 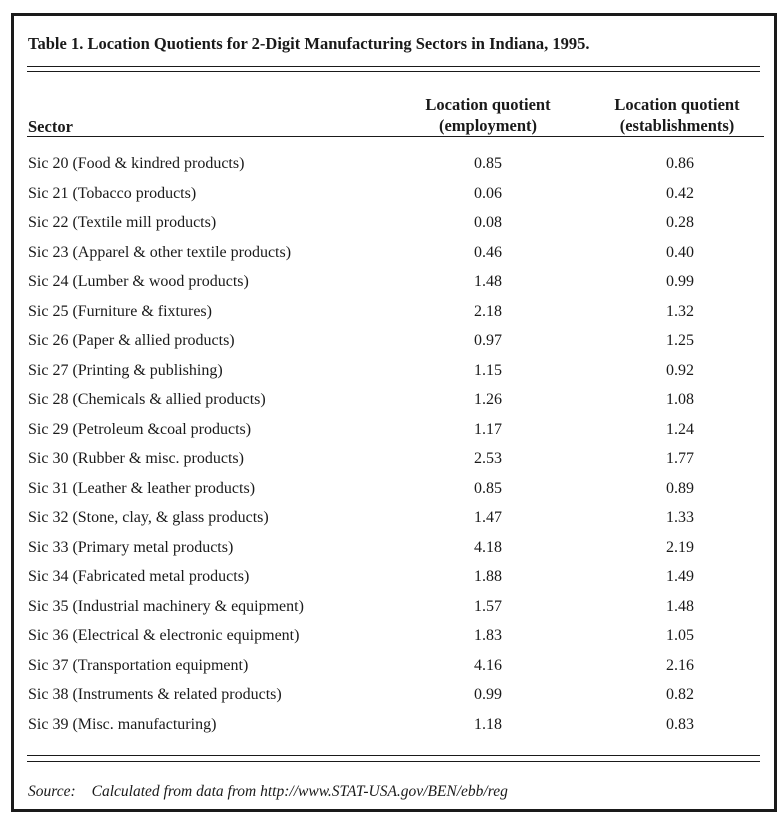 What do you see at coordinates (680, 635) in the screenshot?
I see `establishments-cell: 1.05` at bounding box center [680, 635].